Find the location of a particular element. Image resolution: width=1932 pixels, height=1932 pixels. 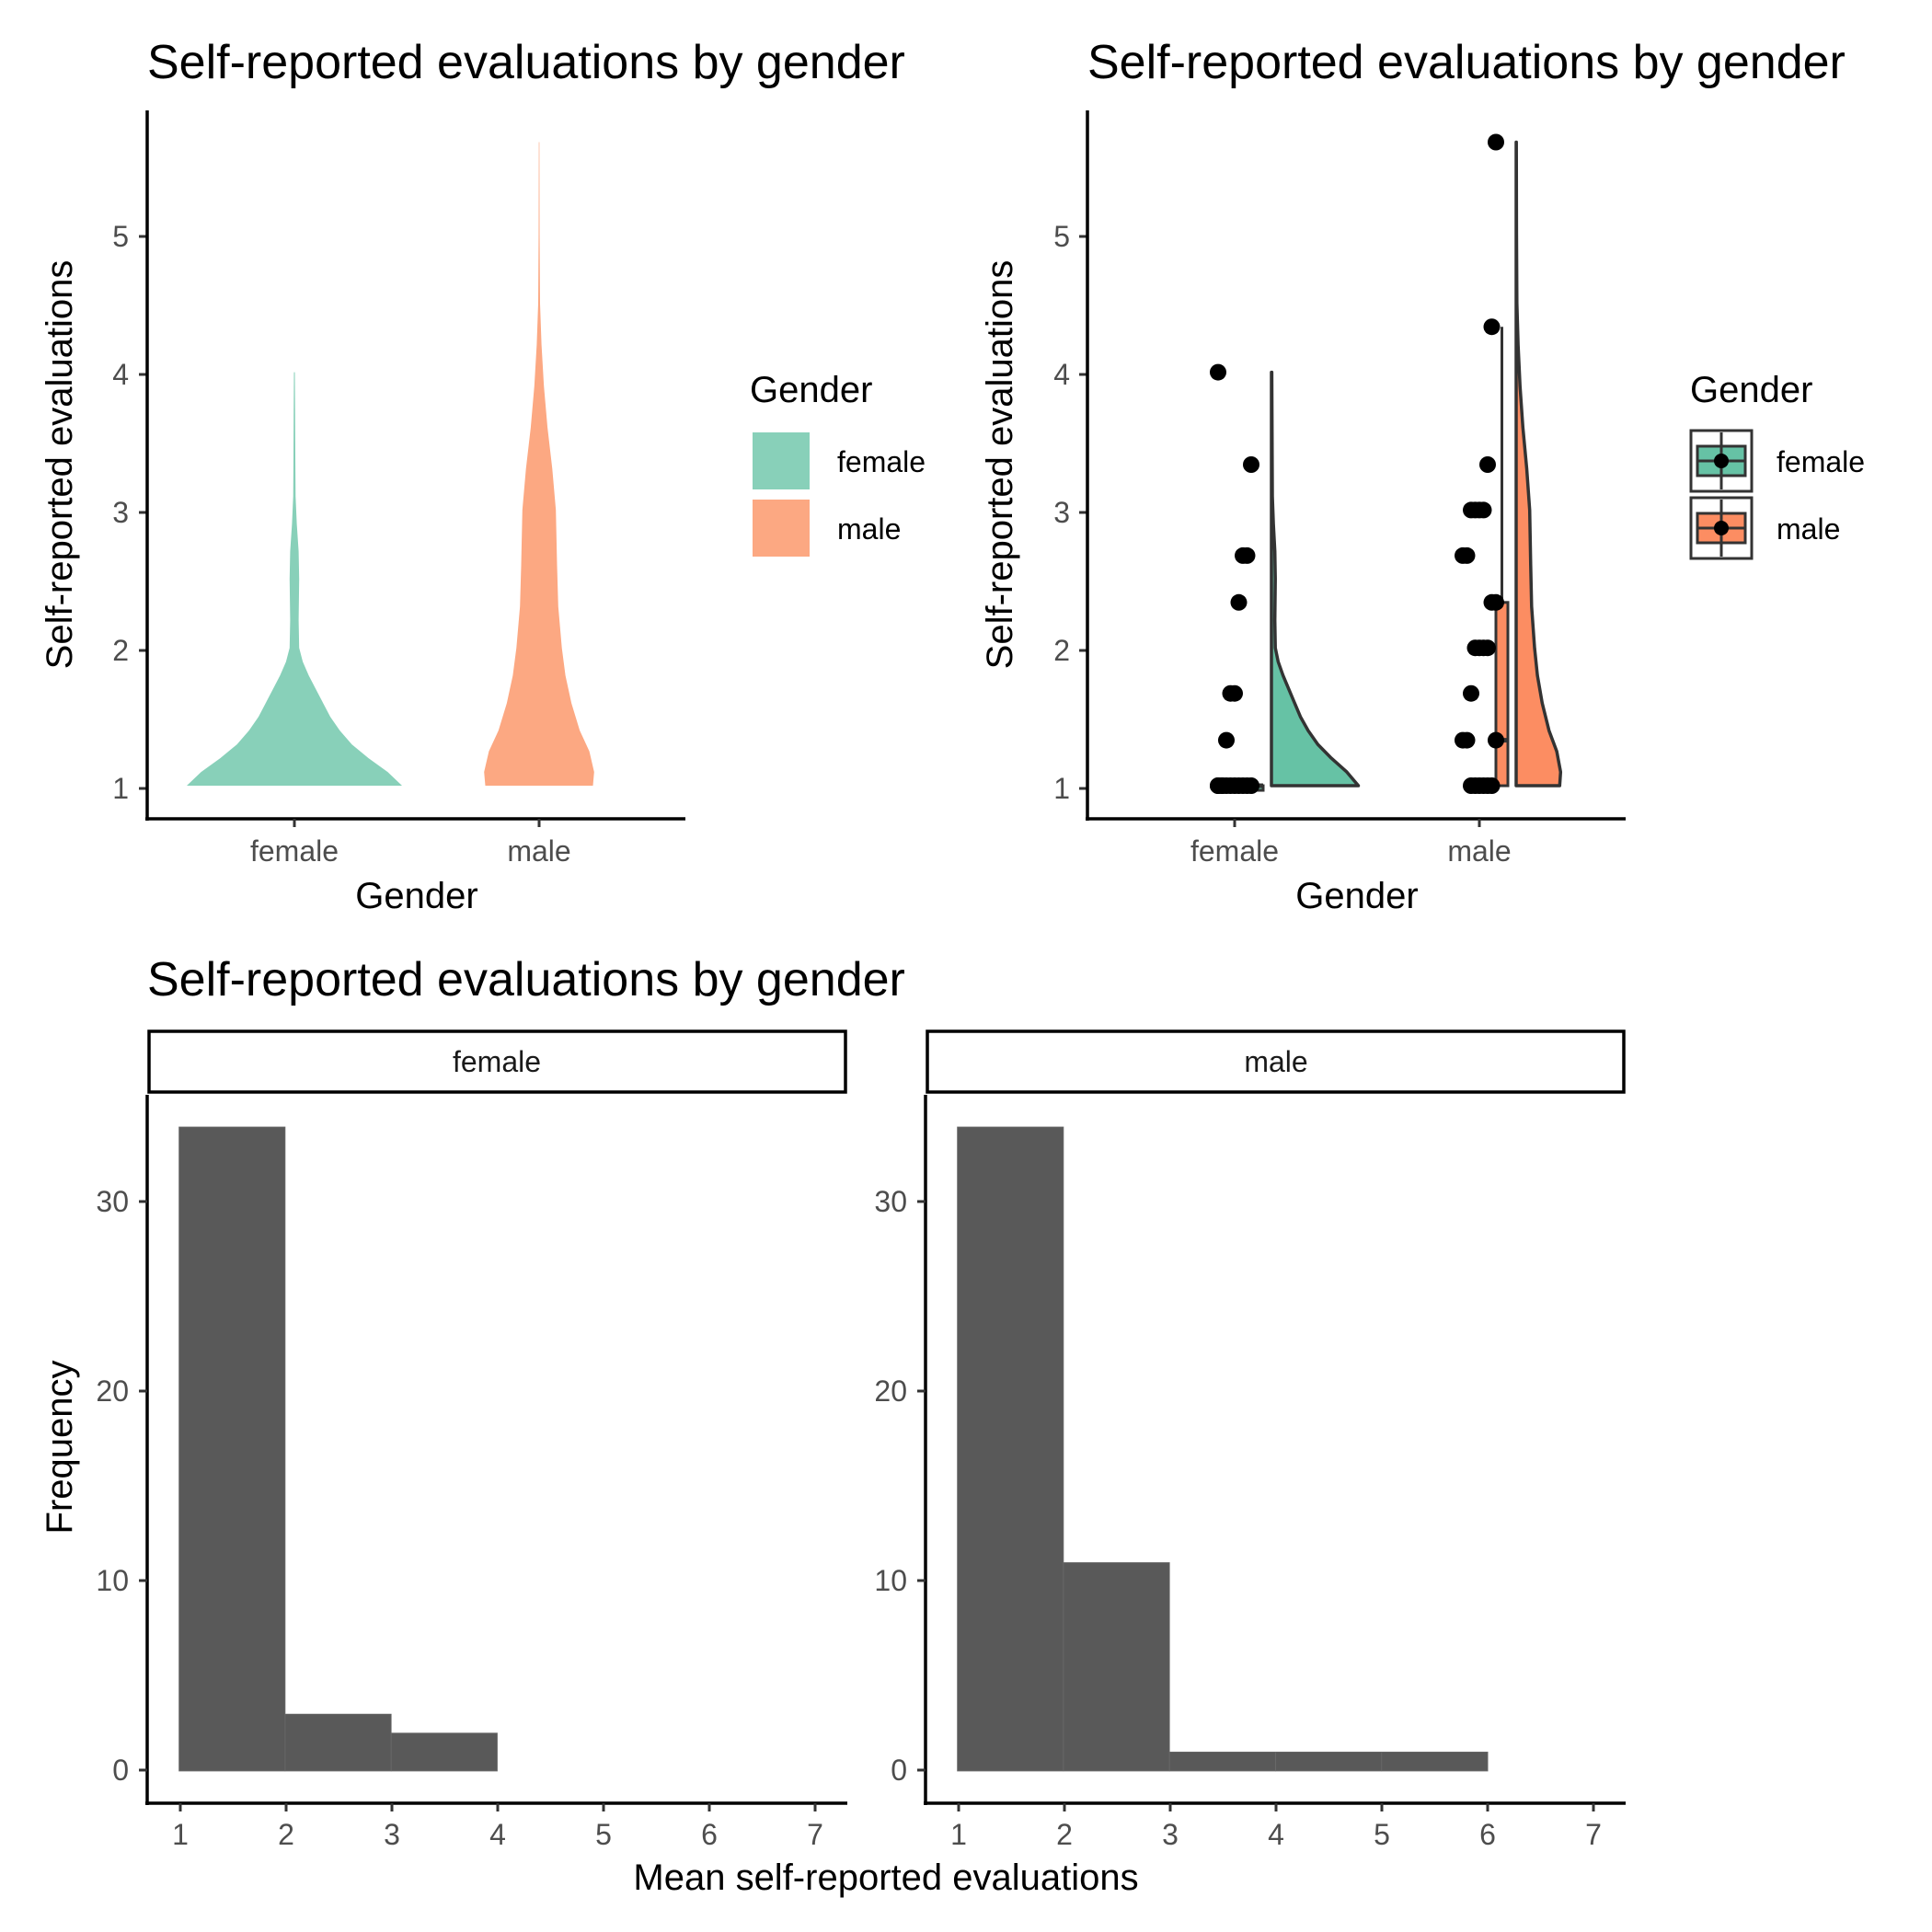

raincloud-x-tick-label: female is located at coordinates (1234, 851).